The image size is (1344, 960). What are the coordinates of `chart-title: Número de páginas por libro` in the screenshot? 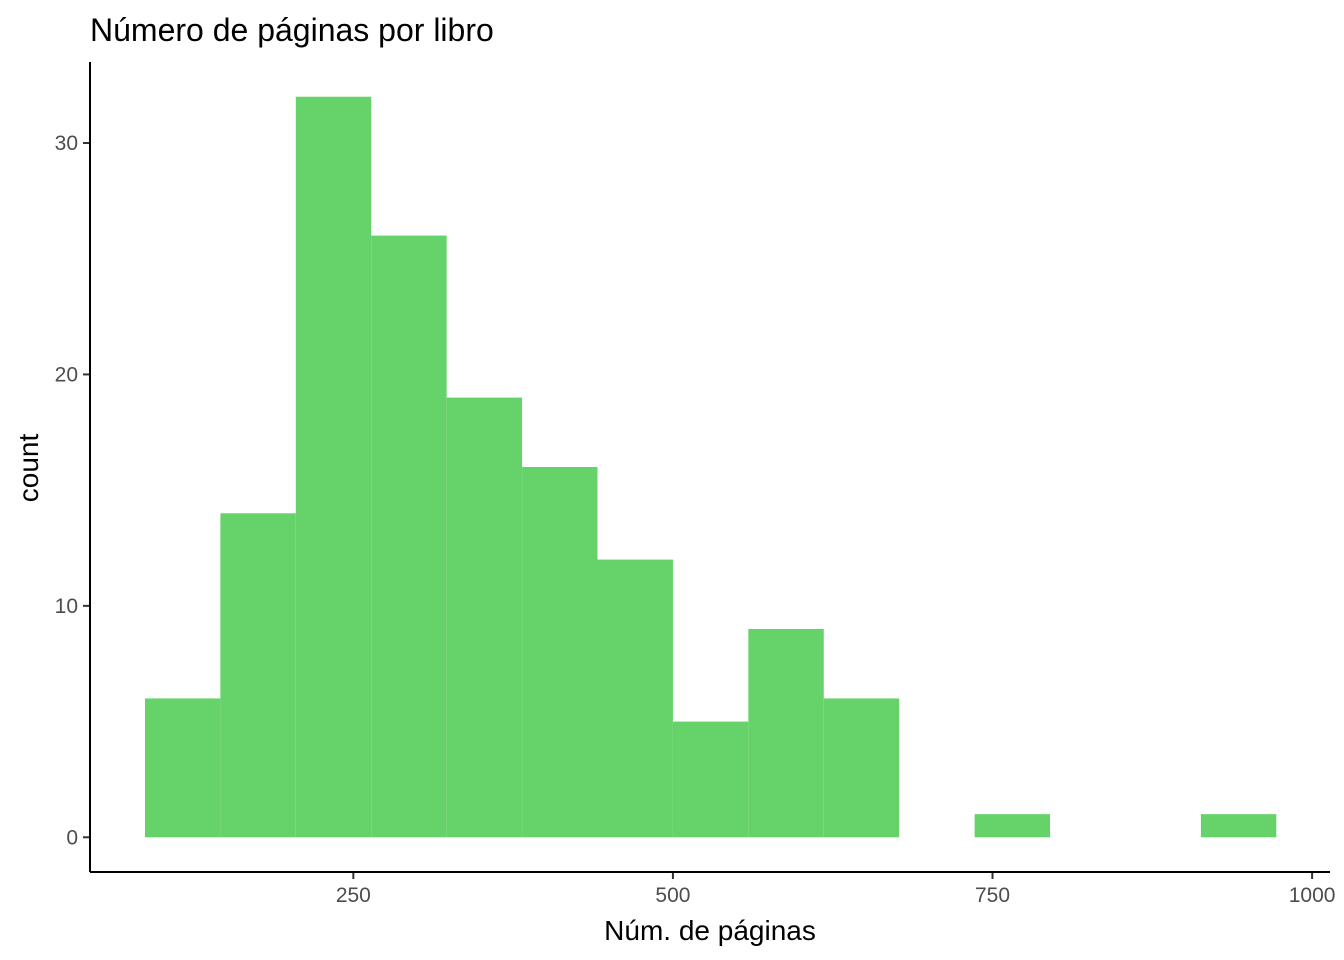 It's located at (292, 30).